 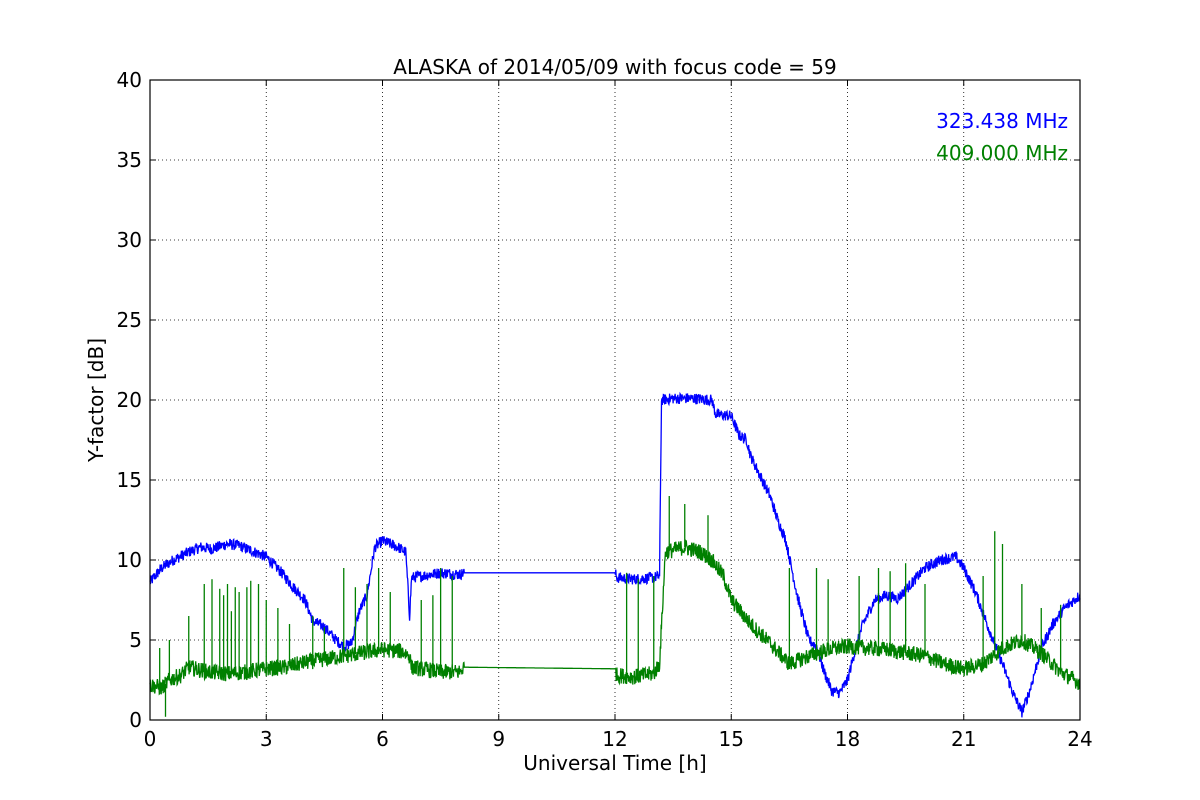 What do you see at coordinates (129, 80) in the screenshot?
I see `y-tick-label: 40` at bounding box center [129, 80].